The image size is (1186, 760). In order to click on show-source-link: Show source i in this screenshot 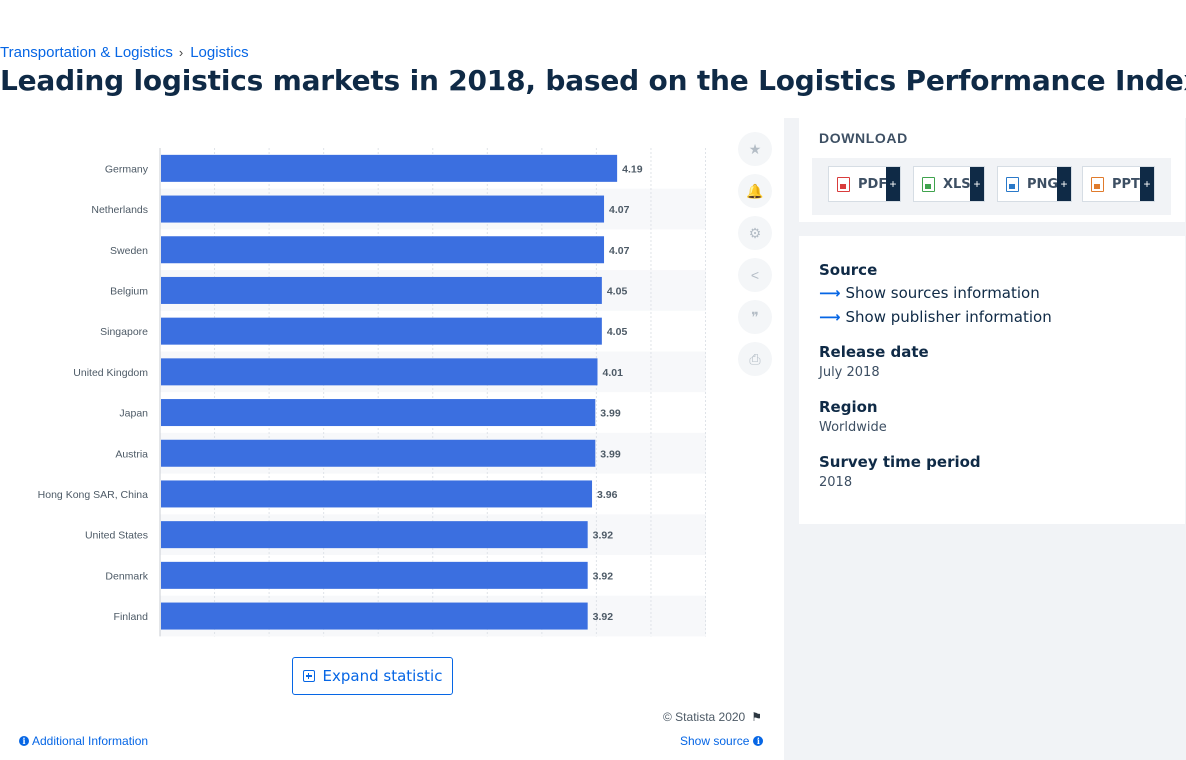, I will do `click(722, 741)`.